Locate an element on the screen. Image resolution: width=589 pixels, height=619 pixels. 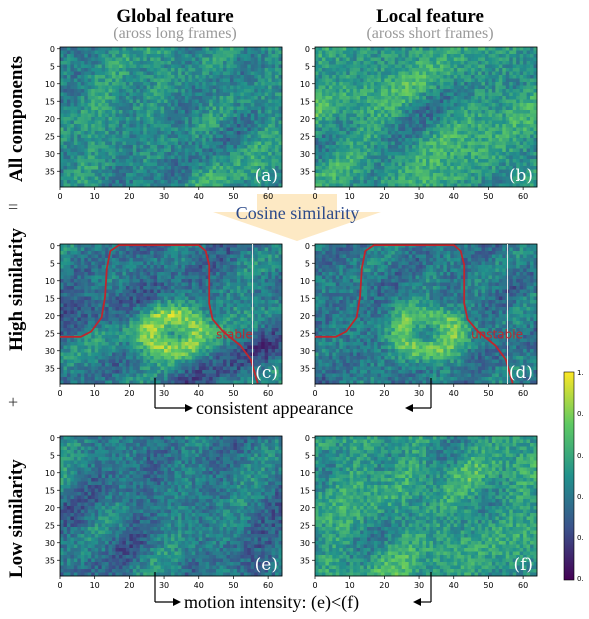
subfigure-label: (d) is located at coordinates (521, 373).